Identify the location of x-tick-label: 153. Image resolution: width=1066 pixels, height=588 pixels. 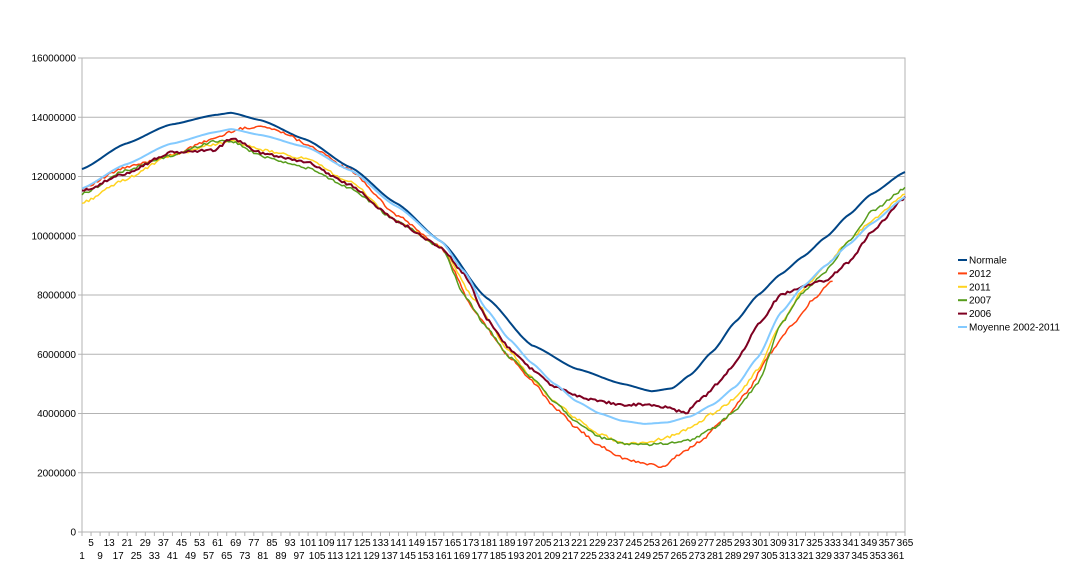
(425, 556).